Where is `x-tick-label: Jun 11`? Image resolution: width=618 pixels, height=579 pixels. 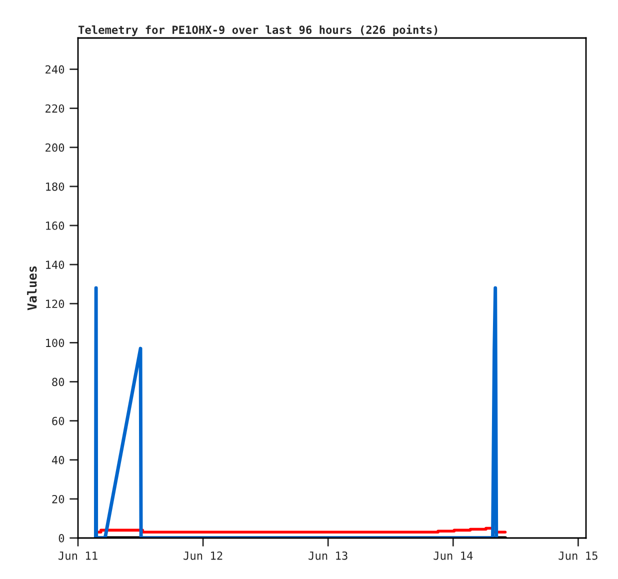
x-tick-label: Jun 11 is located at coordinates (78, 556).